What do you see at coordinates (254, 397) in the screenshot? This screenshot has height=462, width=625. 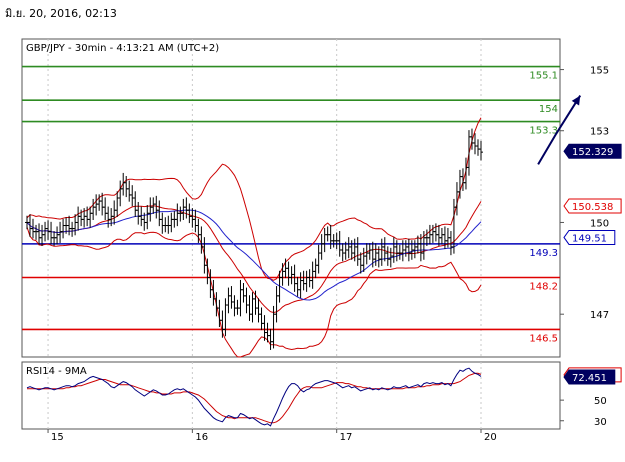 I see `rsi-line` at bounding box center [254, 397].